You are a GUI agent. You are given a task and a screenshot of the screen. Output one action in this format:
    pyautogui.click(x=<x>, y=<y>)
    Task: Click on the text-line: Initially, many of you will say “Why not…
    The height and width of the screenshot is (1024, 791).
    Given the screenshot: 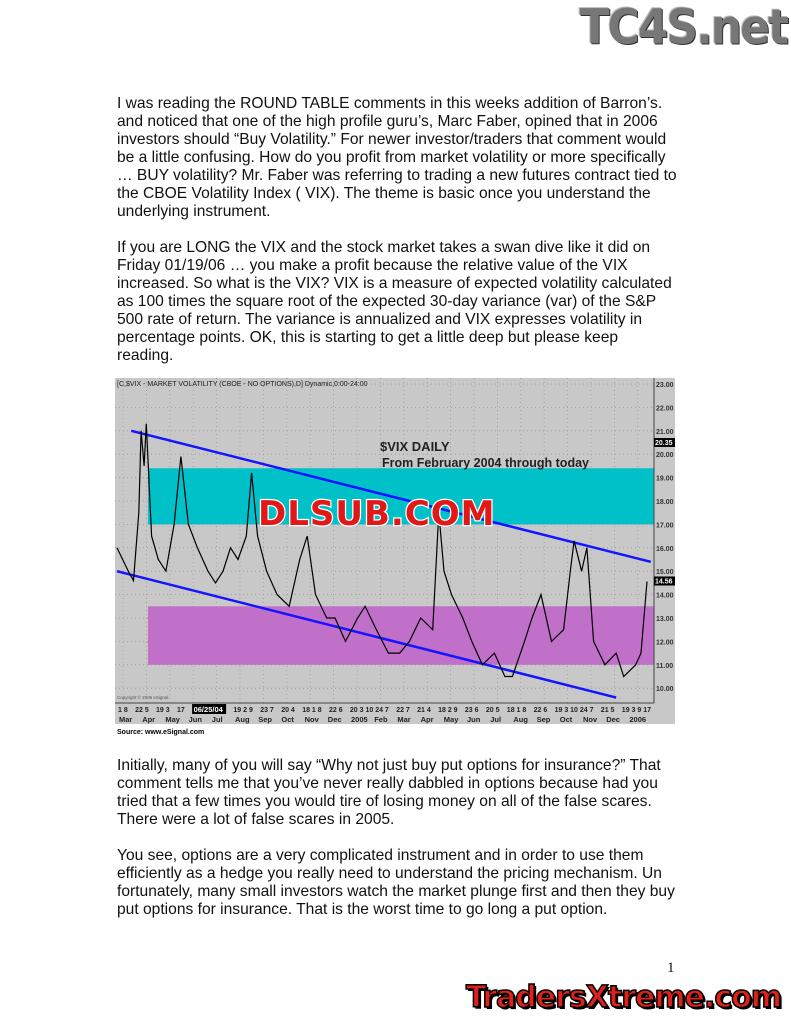 What is the action you would take?
    pyautogui.click(x=389, y=765)
    